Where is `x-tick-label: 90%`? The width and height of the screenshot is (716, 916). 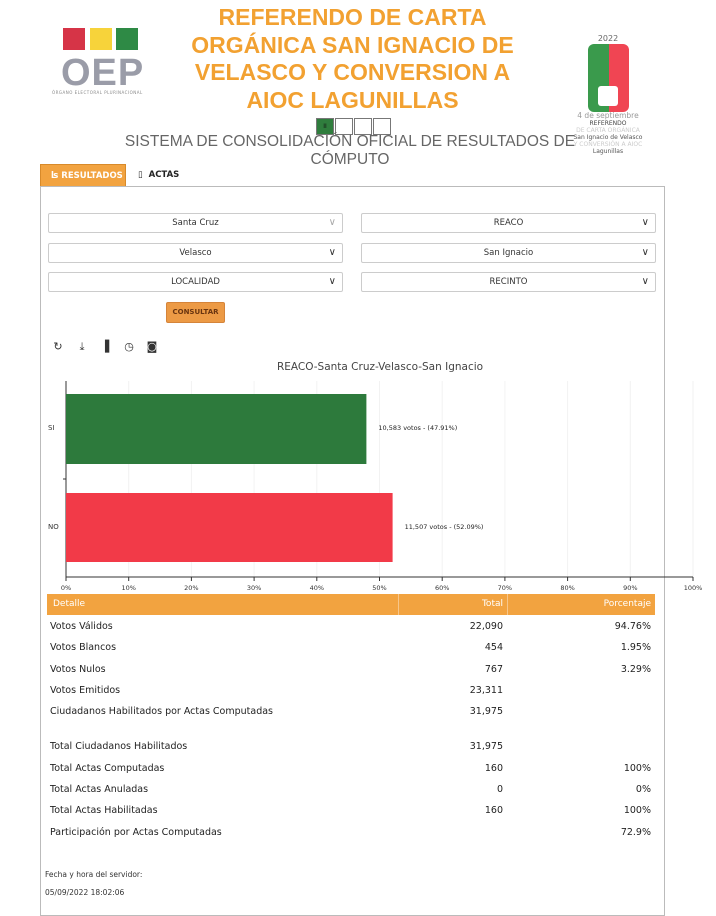 x-tick-label: 90% is located at coordinates (630, 588).